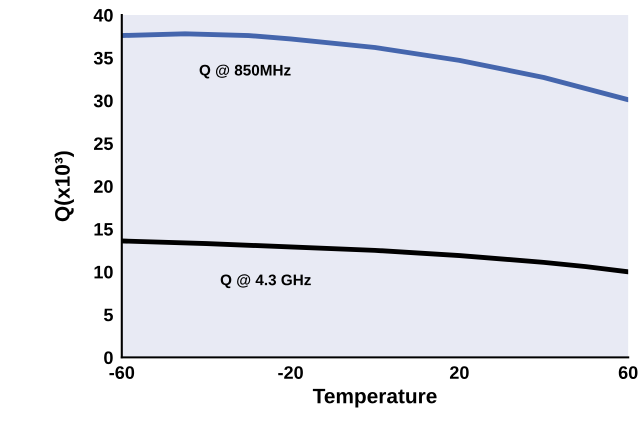  What do you see at coordinates (103, 272) in the screenshot?
I see `y-tick-label: 10` at bounding box center [103, 272].